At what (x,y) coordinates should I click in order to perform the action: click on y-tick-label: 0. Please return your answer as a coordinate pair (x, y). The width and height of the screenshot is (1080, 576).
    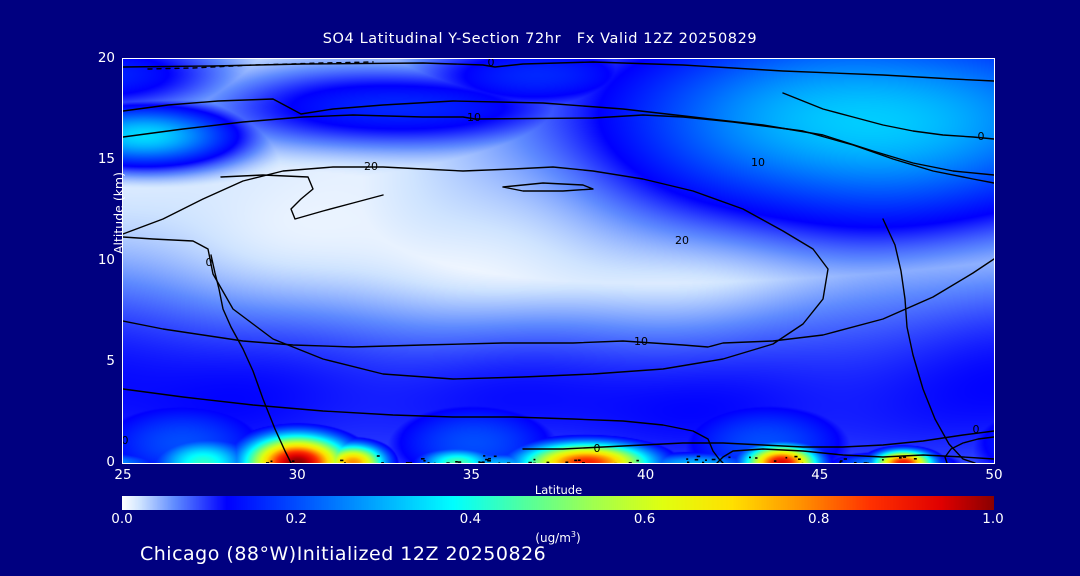
    Looking at the image, I should click on (110, 462).